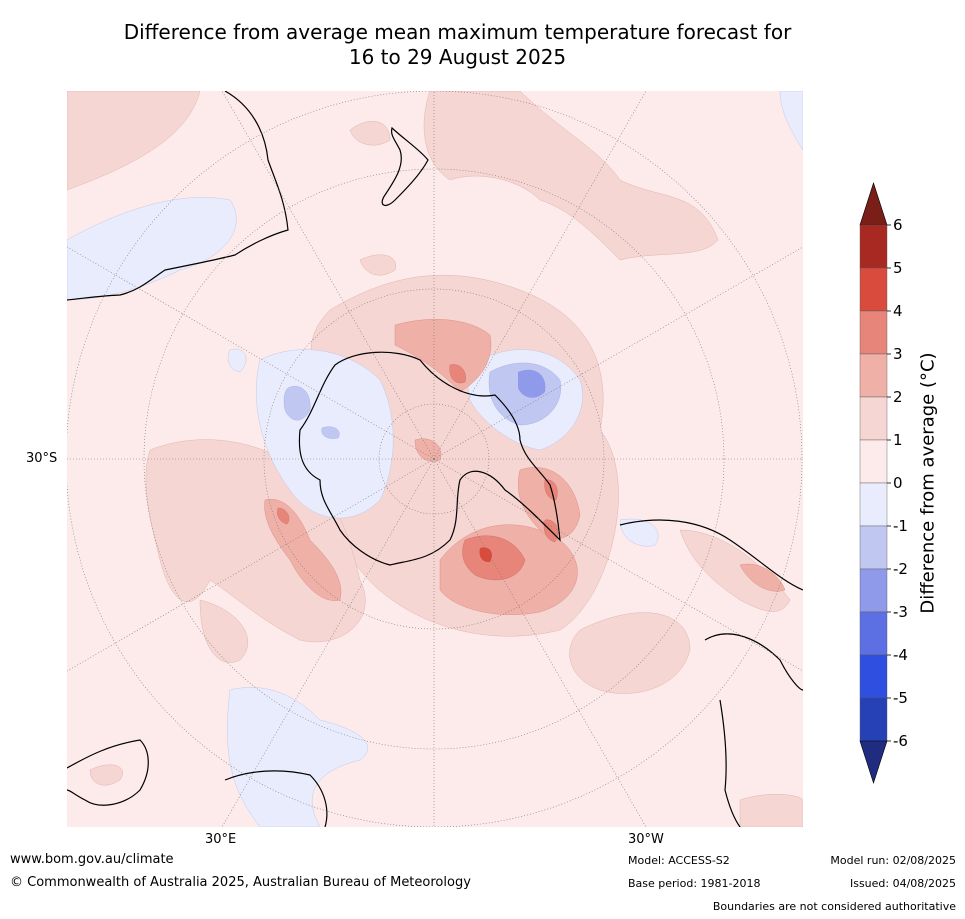 Image resolution: width=965 pixels, height=919 pixels. I want to click on colorbar-tick-label: -1, so click(900, 526).